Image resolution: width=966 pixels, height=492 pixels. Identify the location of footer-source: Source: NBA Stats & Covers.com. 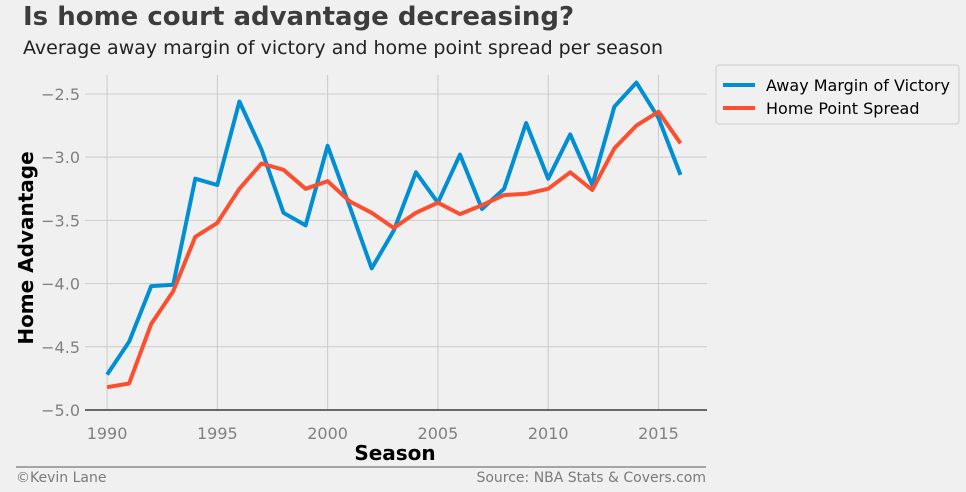
(591, 478).